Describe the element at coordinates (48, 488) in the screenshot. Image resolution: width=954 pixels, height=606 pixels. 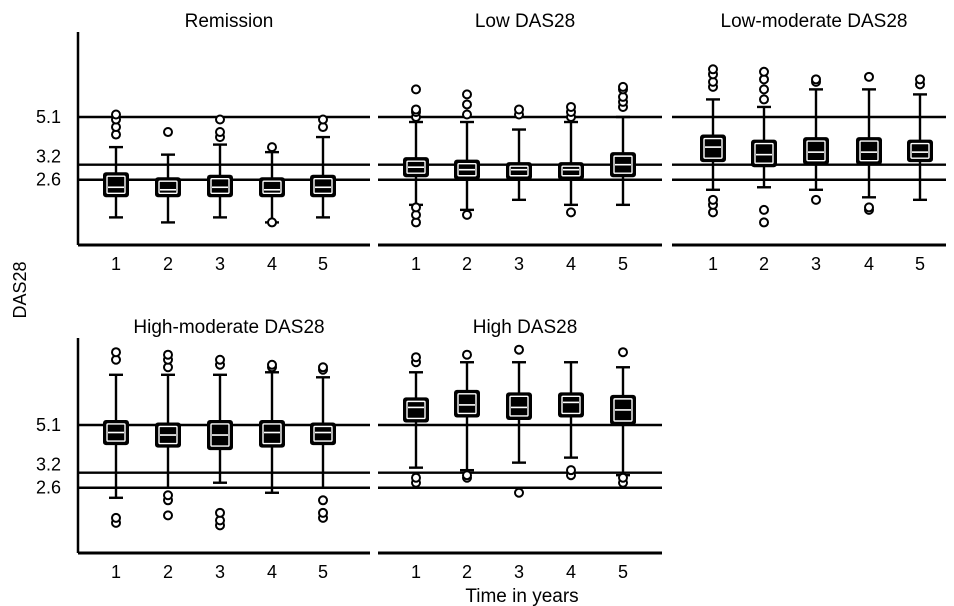
I see `reference-line-label: 2.6` at that location.